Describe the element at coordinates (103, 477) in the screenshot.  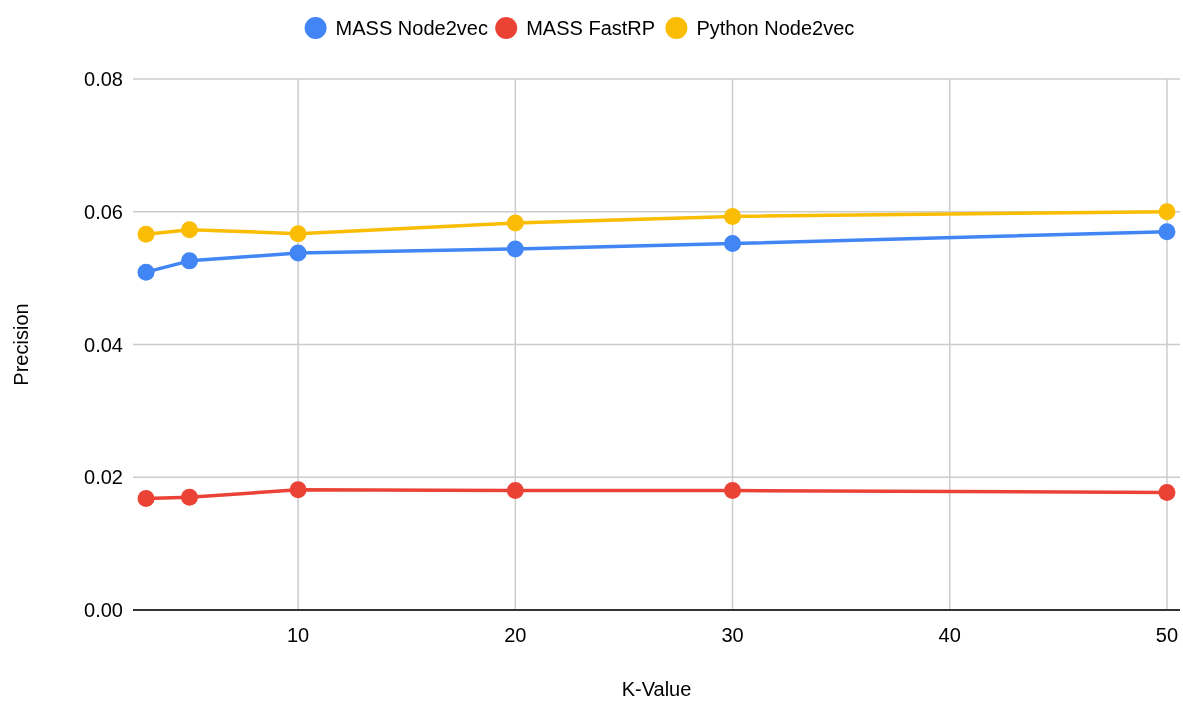
I see `y-tick-label: 0.02` at that location.